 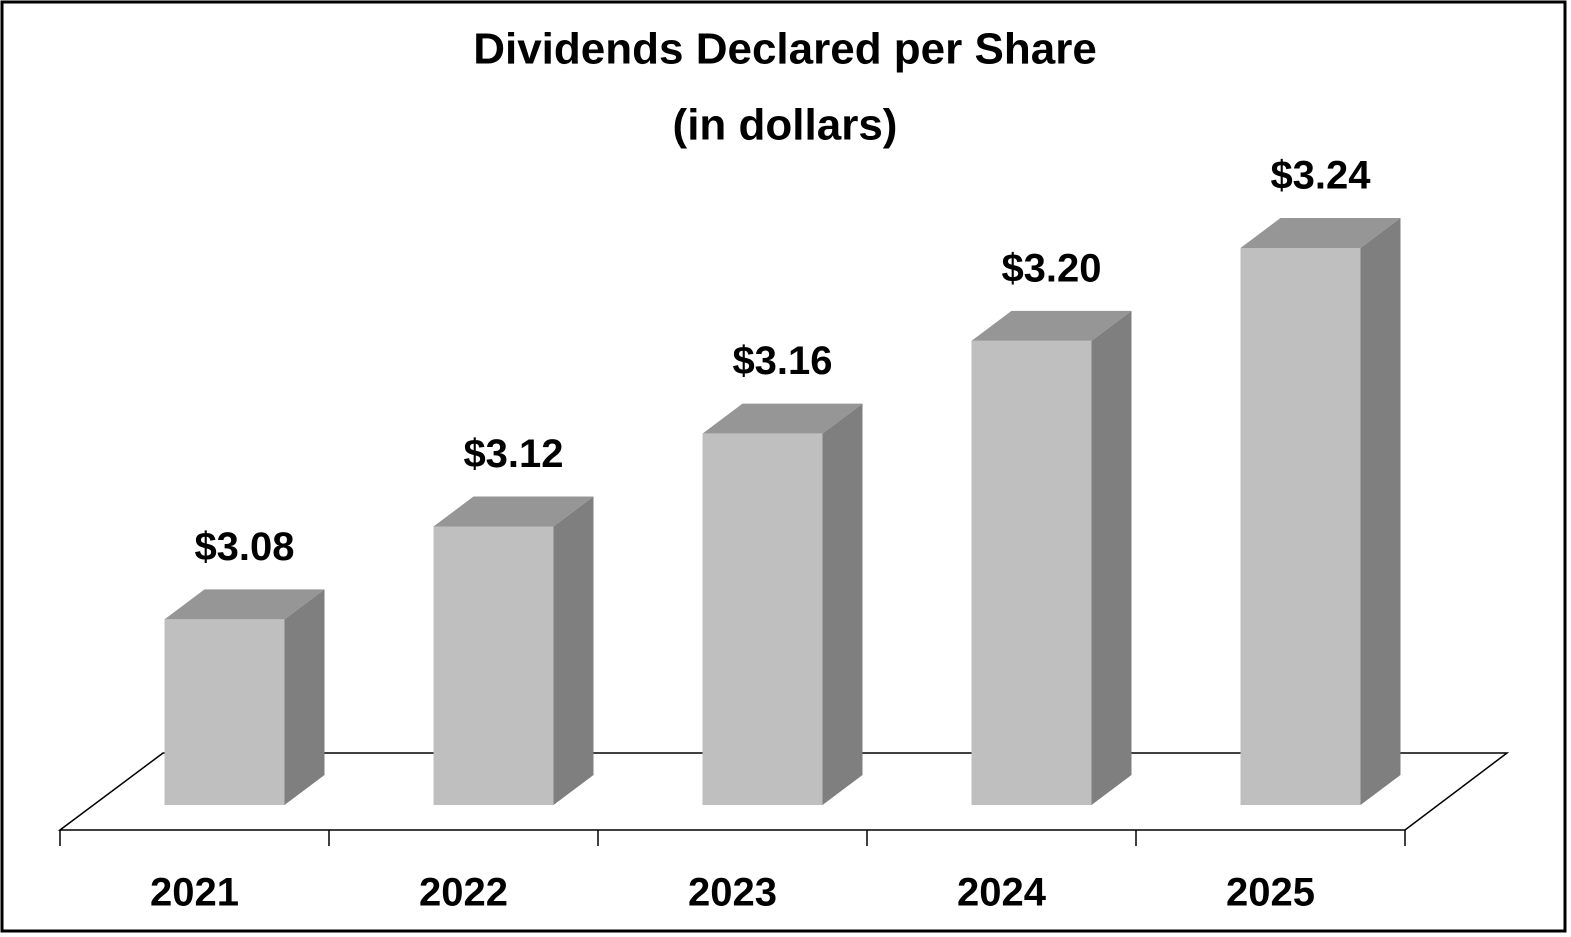 I want to click on x-tick-label: 2025, so click(x=1270, y=893).